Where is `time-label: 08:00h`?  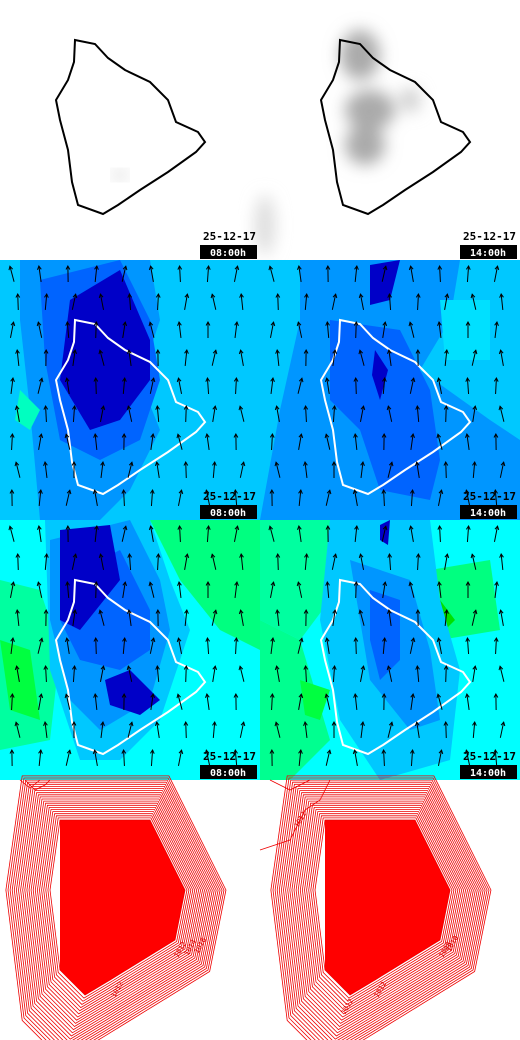 time-label: 08:00h is located at coordinates (228, 513).